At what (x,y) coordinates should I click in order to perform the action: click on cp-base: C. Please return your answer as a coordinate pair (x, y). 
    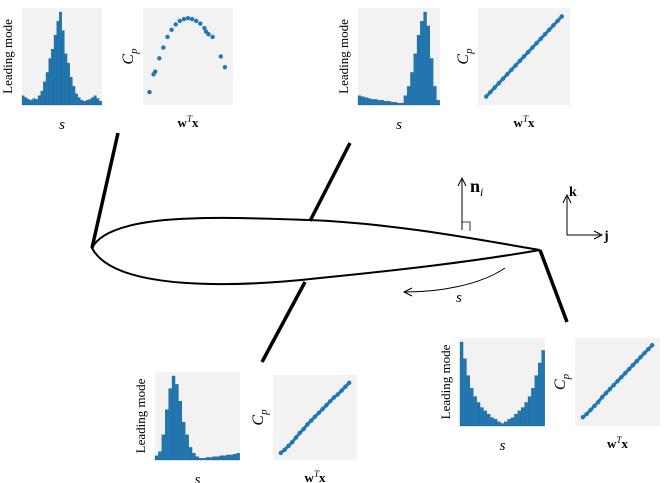
    Looking at the image, I should click on (463, 59).